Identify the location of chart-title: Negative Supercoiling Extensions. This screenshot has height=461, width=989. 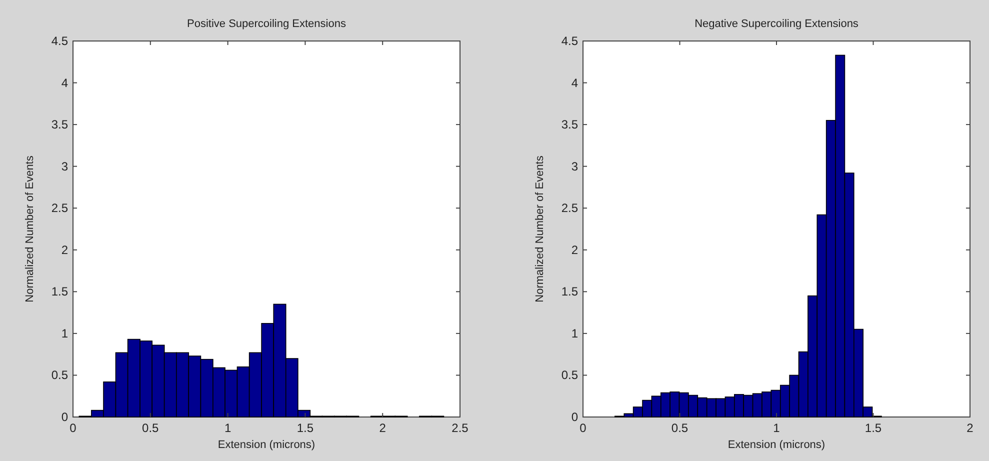
(776, 24).